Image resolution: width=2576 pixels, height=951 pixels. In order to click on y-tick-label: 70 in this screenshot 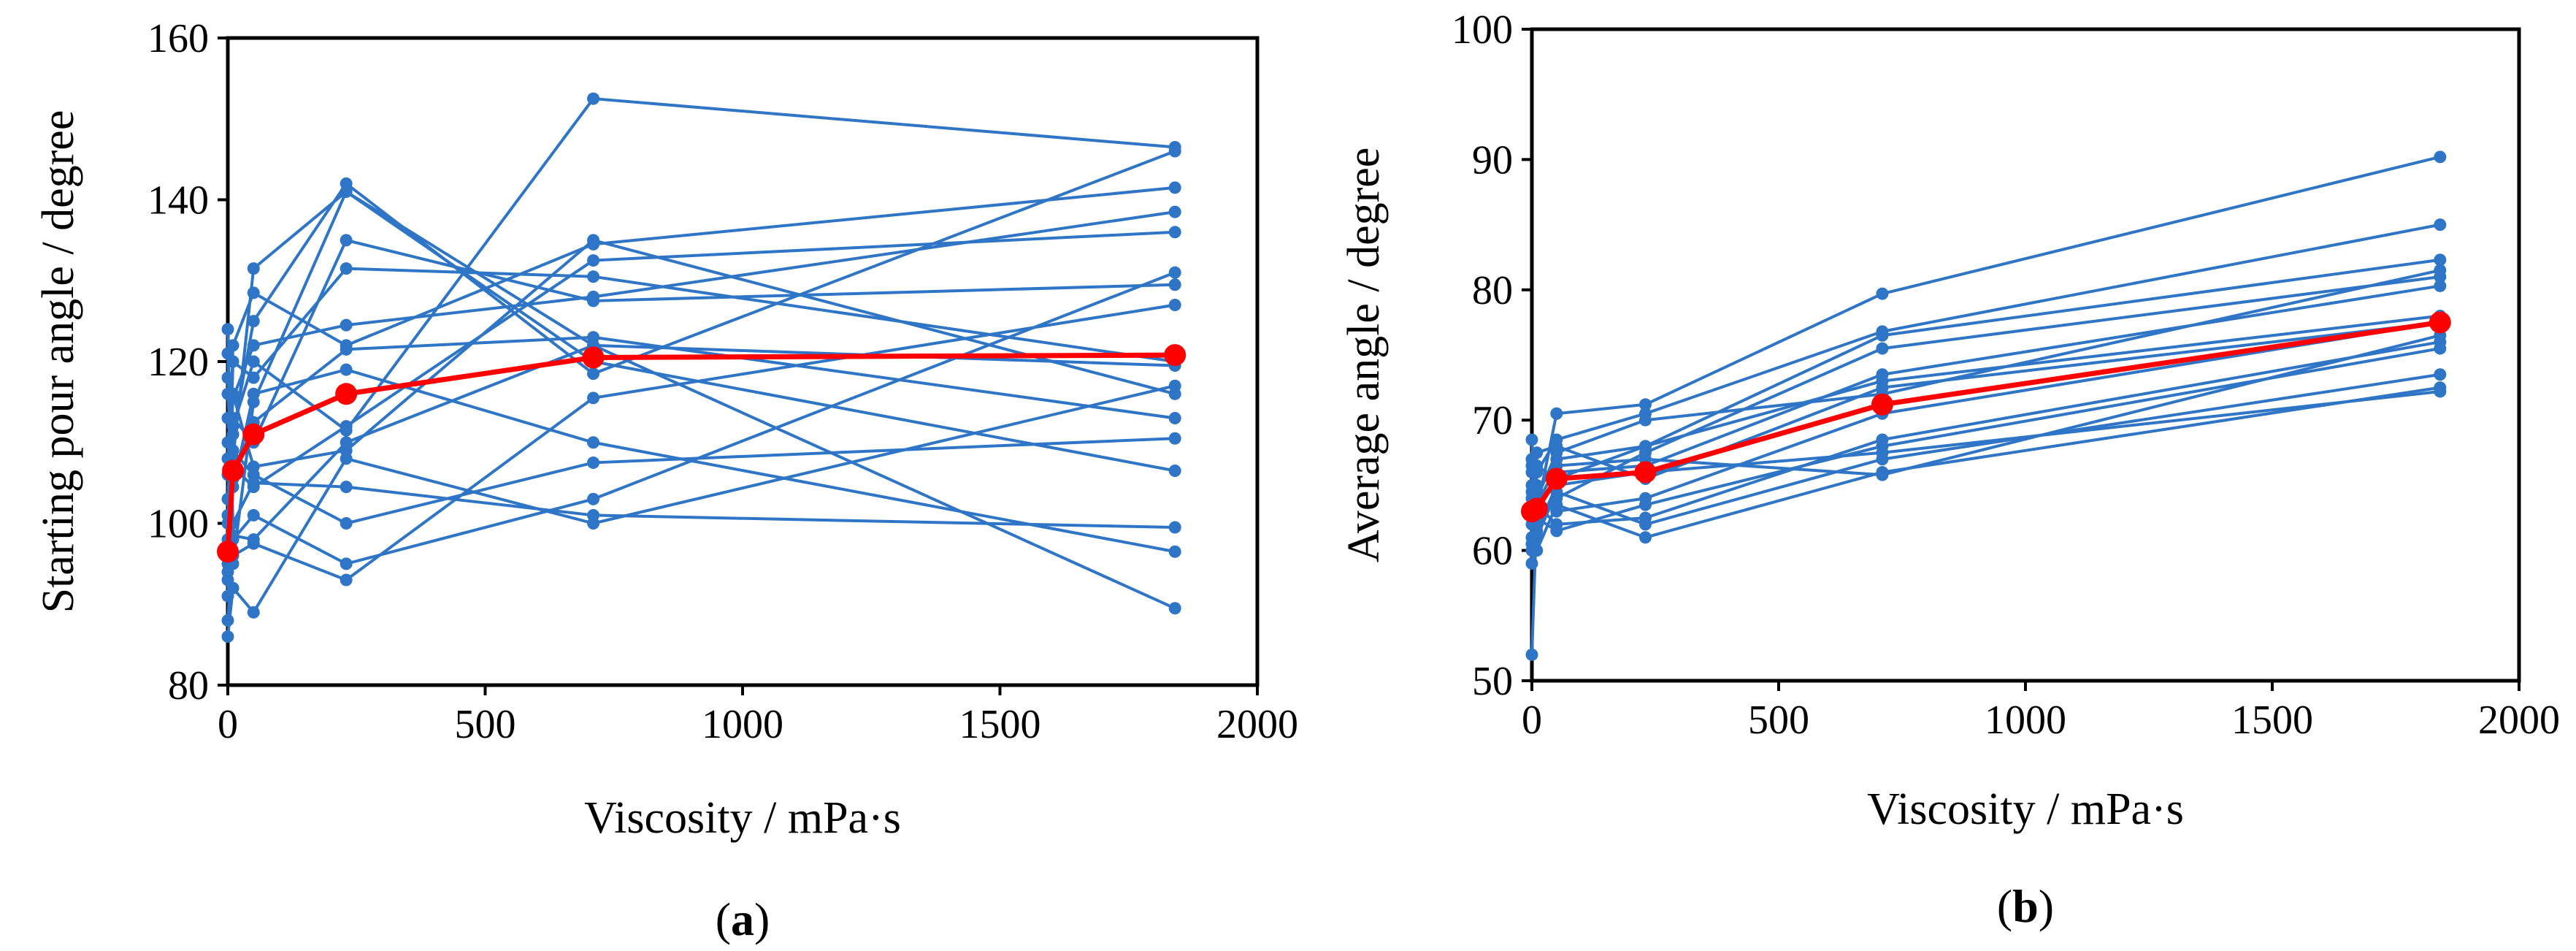, I will do `click(1492, 420)`.